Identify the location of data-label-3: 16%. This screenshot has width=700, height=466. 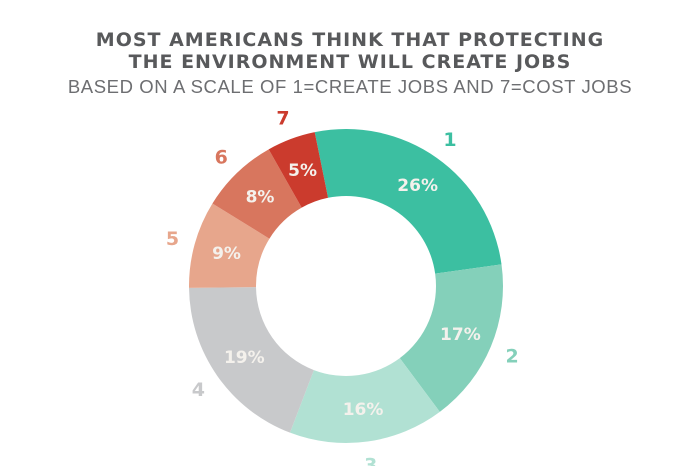
(363, 410).